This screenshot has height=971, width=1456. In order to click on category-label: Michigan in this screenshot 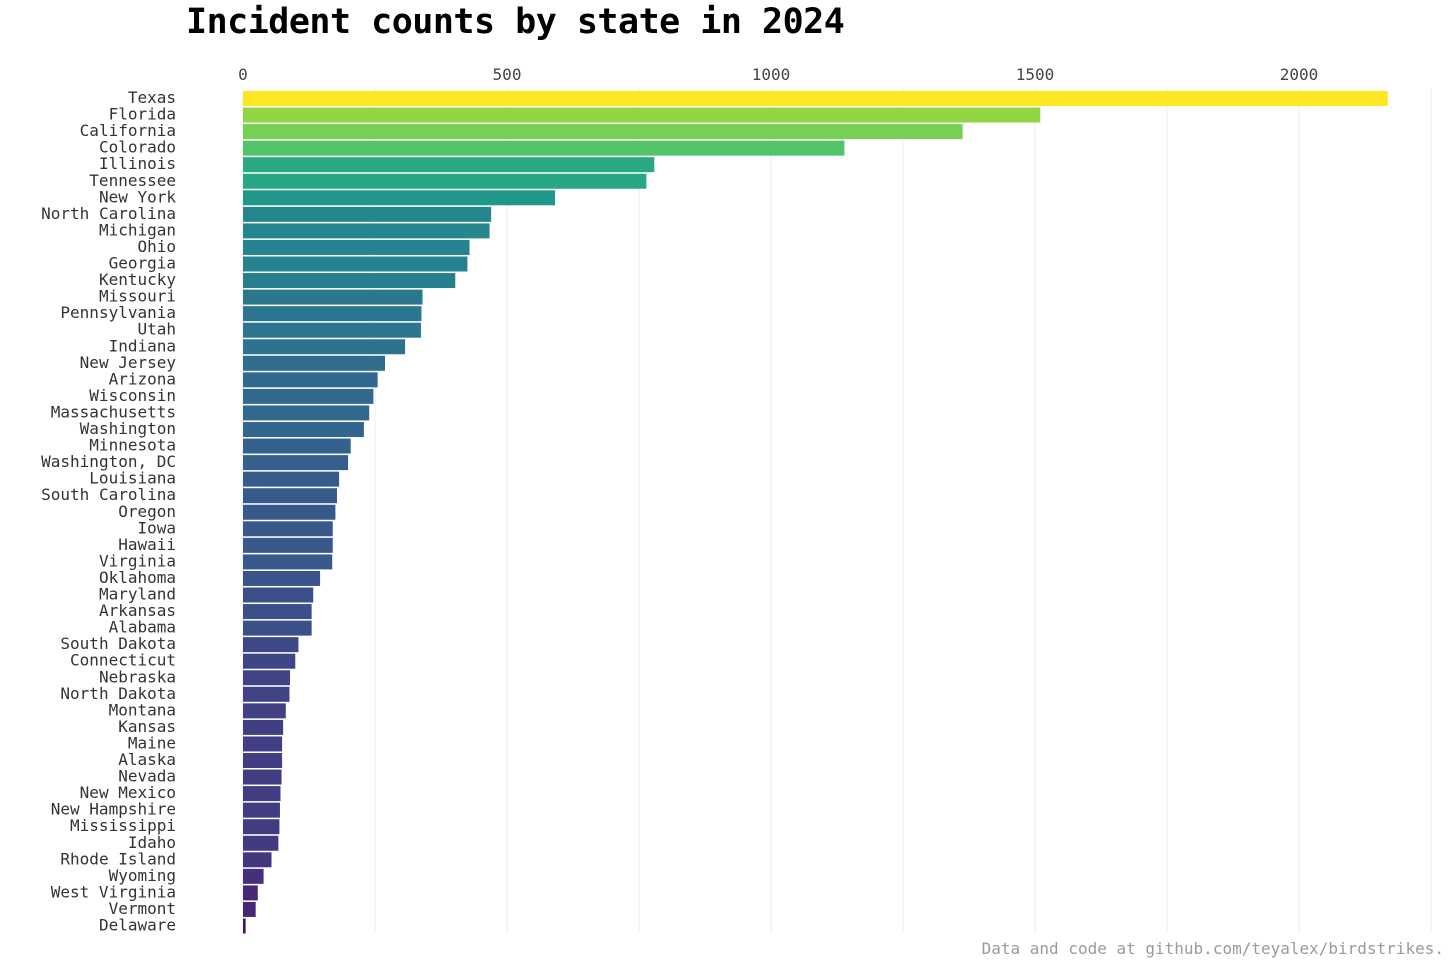, I will do `click(137, 229)`.